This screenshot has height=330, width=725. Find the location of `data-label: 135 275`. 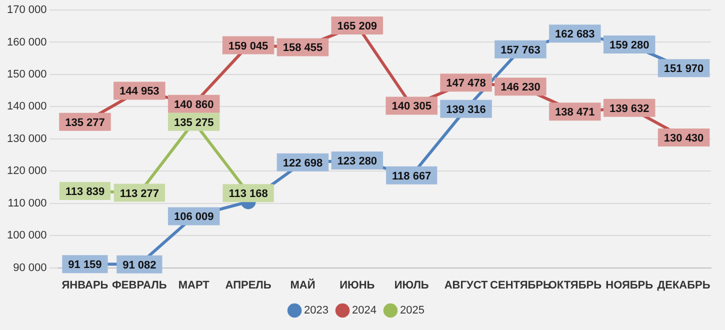

data-label: 135 275 is located at coordinates (194, 122).